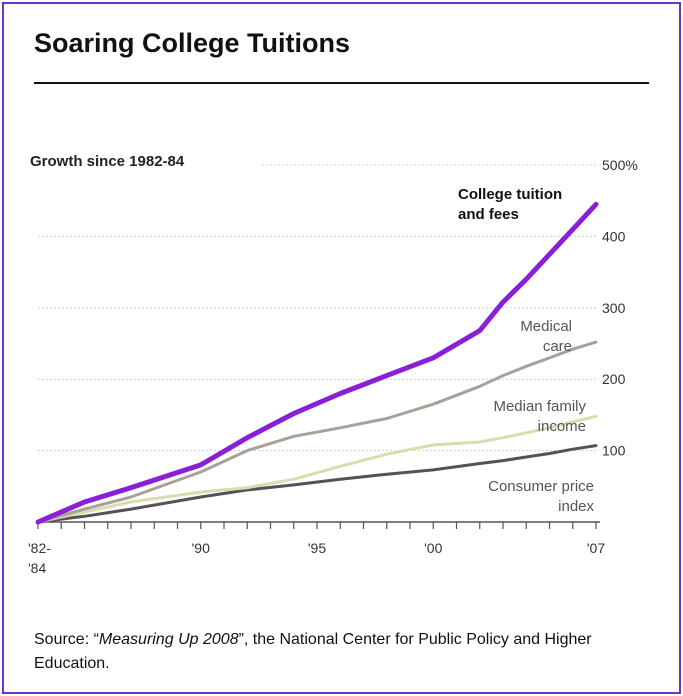 This screenshot has height=696, width=683. Describe the element at coordinates (620, 165) in the screenshot. I see `y-tick-label: 500%` at that location.